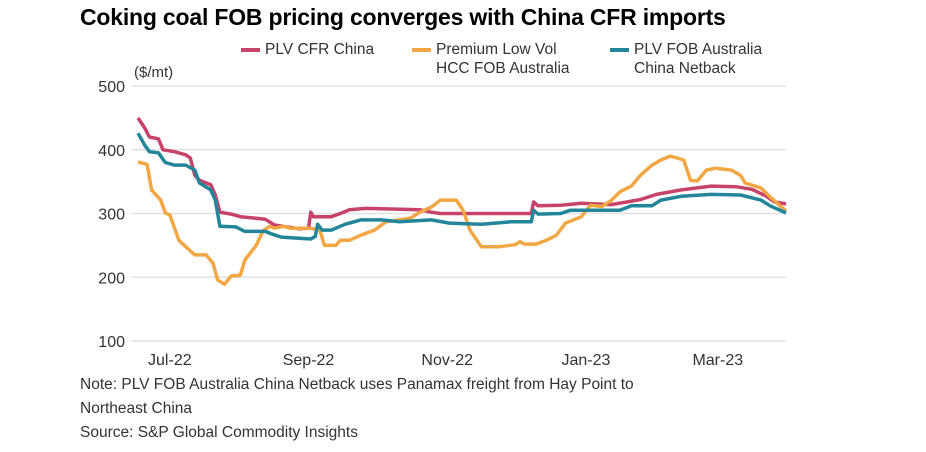 This screenshot has height=452, width=926. Describe the element at coordinates (496, 49) in the screenshot. I see `legend-label: Premium Low Vol` at that location.